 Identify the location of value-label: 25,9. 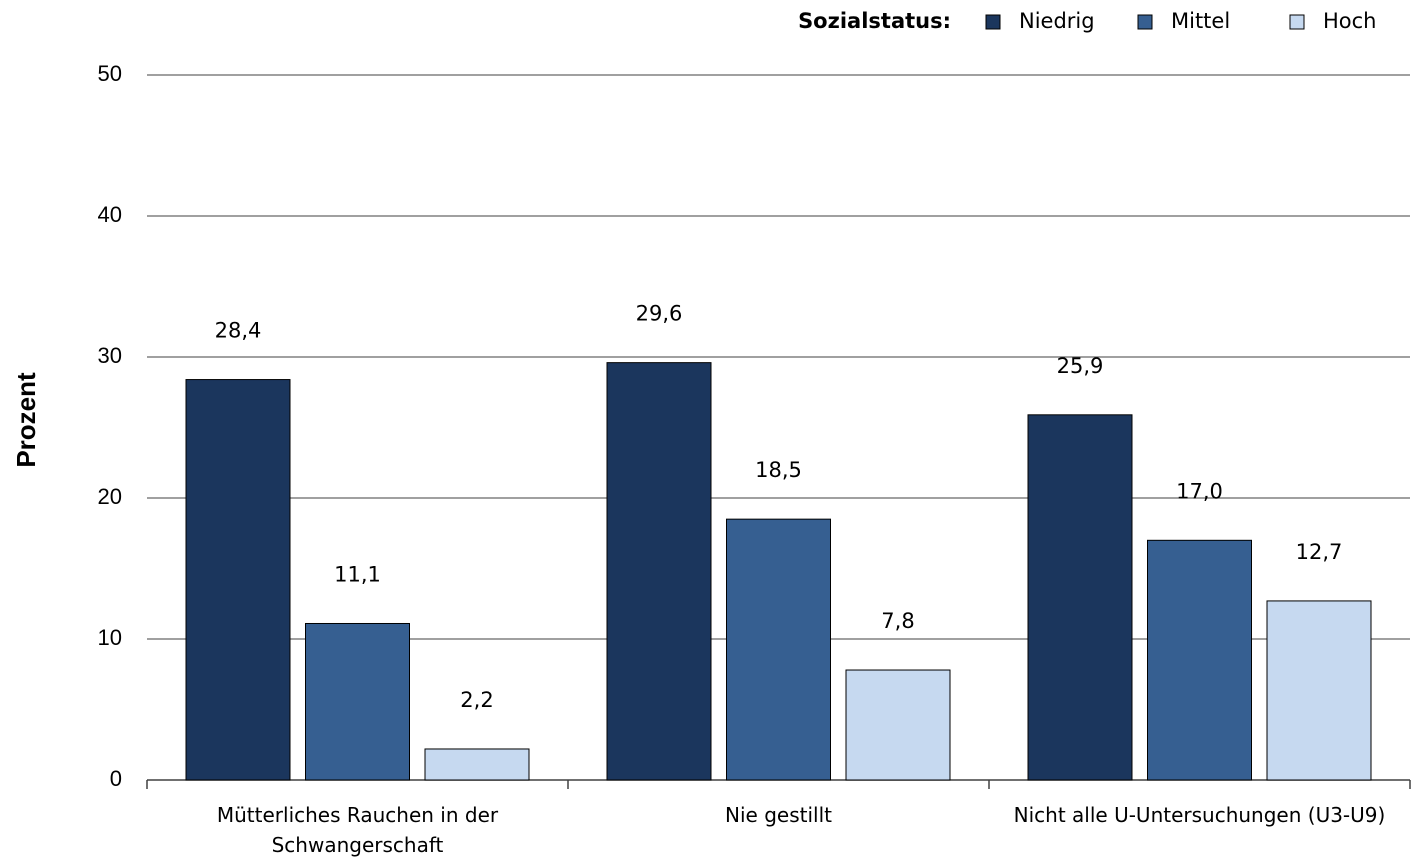
(1080, 366).